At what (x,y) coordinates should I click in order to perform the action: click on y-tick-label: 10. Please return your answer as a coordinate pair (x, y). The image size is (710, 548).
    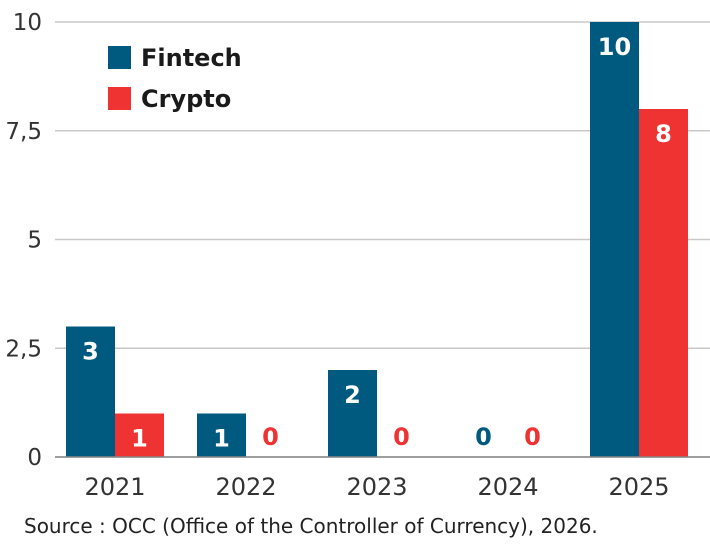
    Looking at the image, I should click on (27, 23).